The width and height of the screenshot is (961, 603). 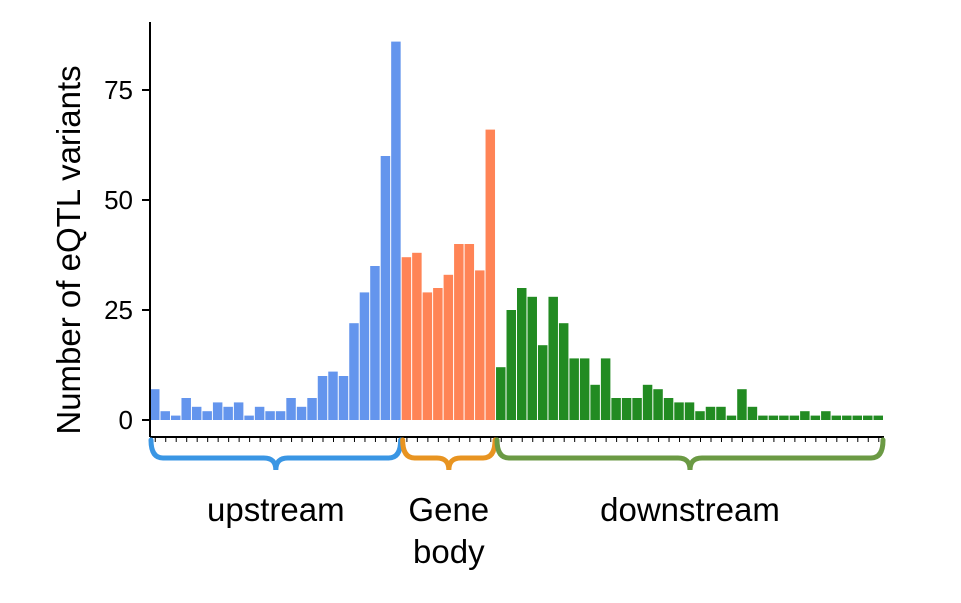 I want to click on region-label: body, so click(x=449, y=551).